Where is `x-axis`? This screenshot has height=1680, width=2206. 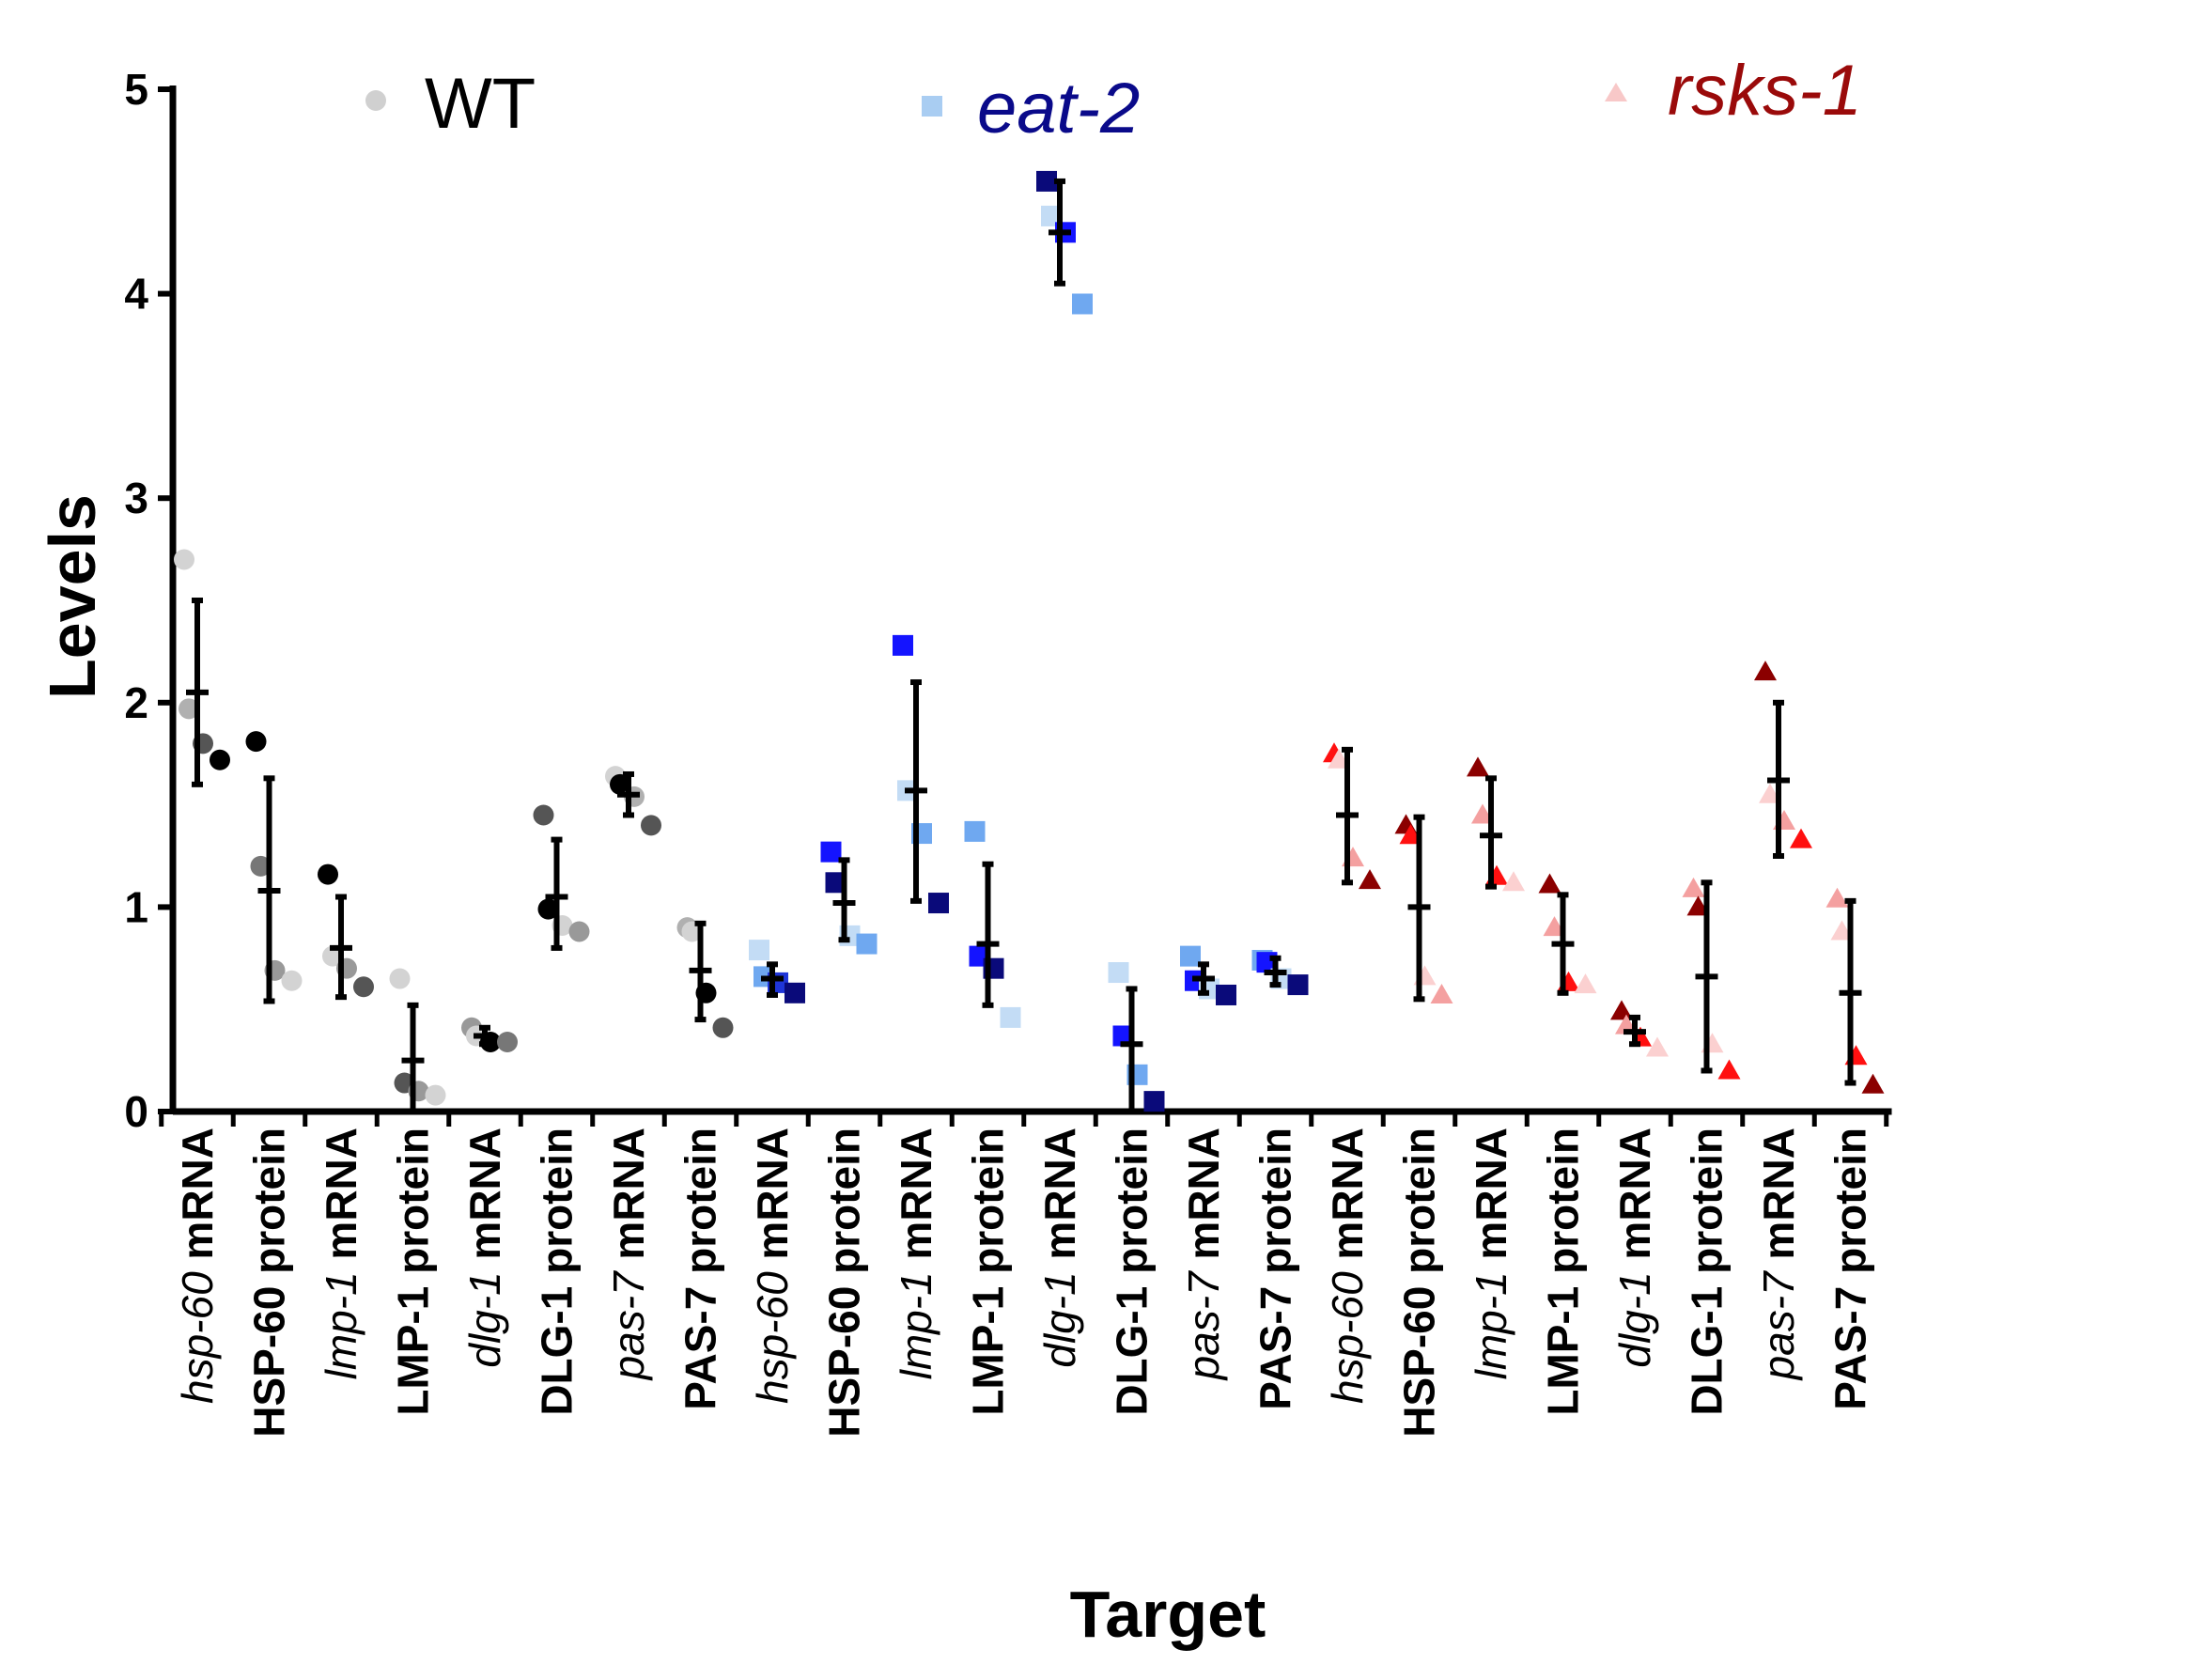 x-axis is located at coordinates (1025, 1117).